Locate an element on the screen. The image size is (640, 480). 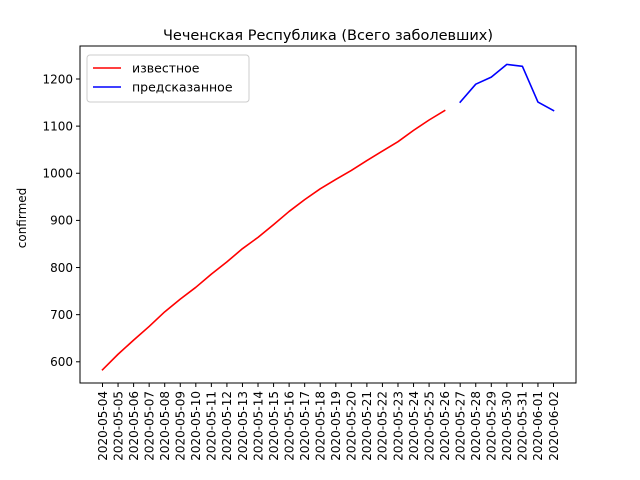
x-tick-label: 2020-05-11 is located at coordinates (212, 426).